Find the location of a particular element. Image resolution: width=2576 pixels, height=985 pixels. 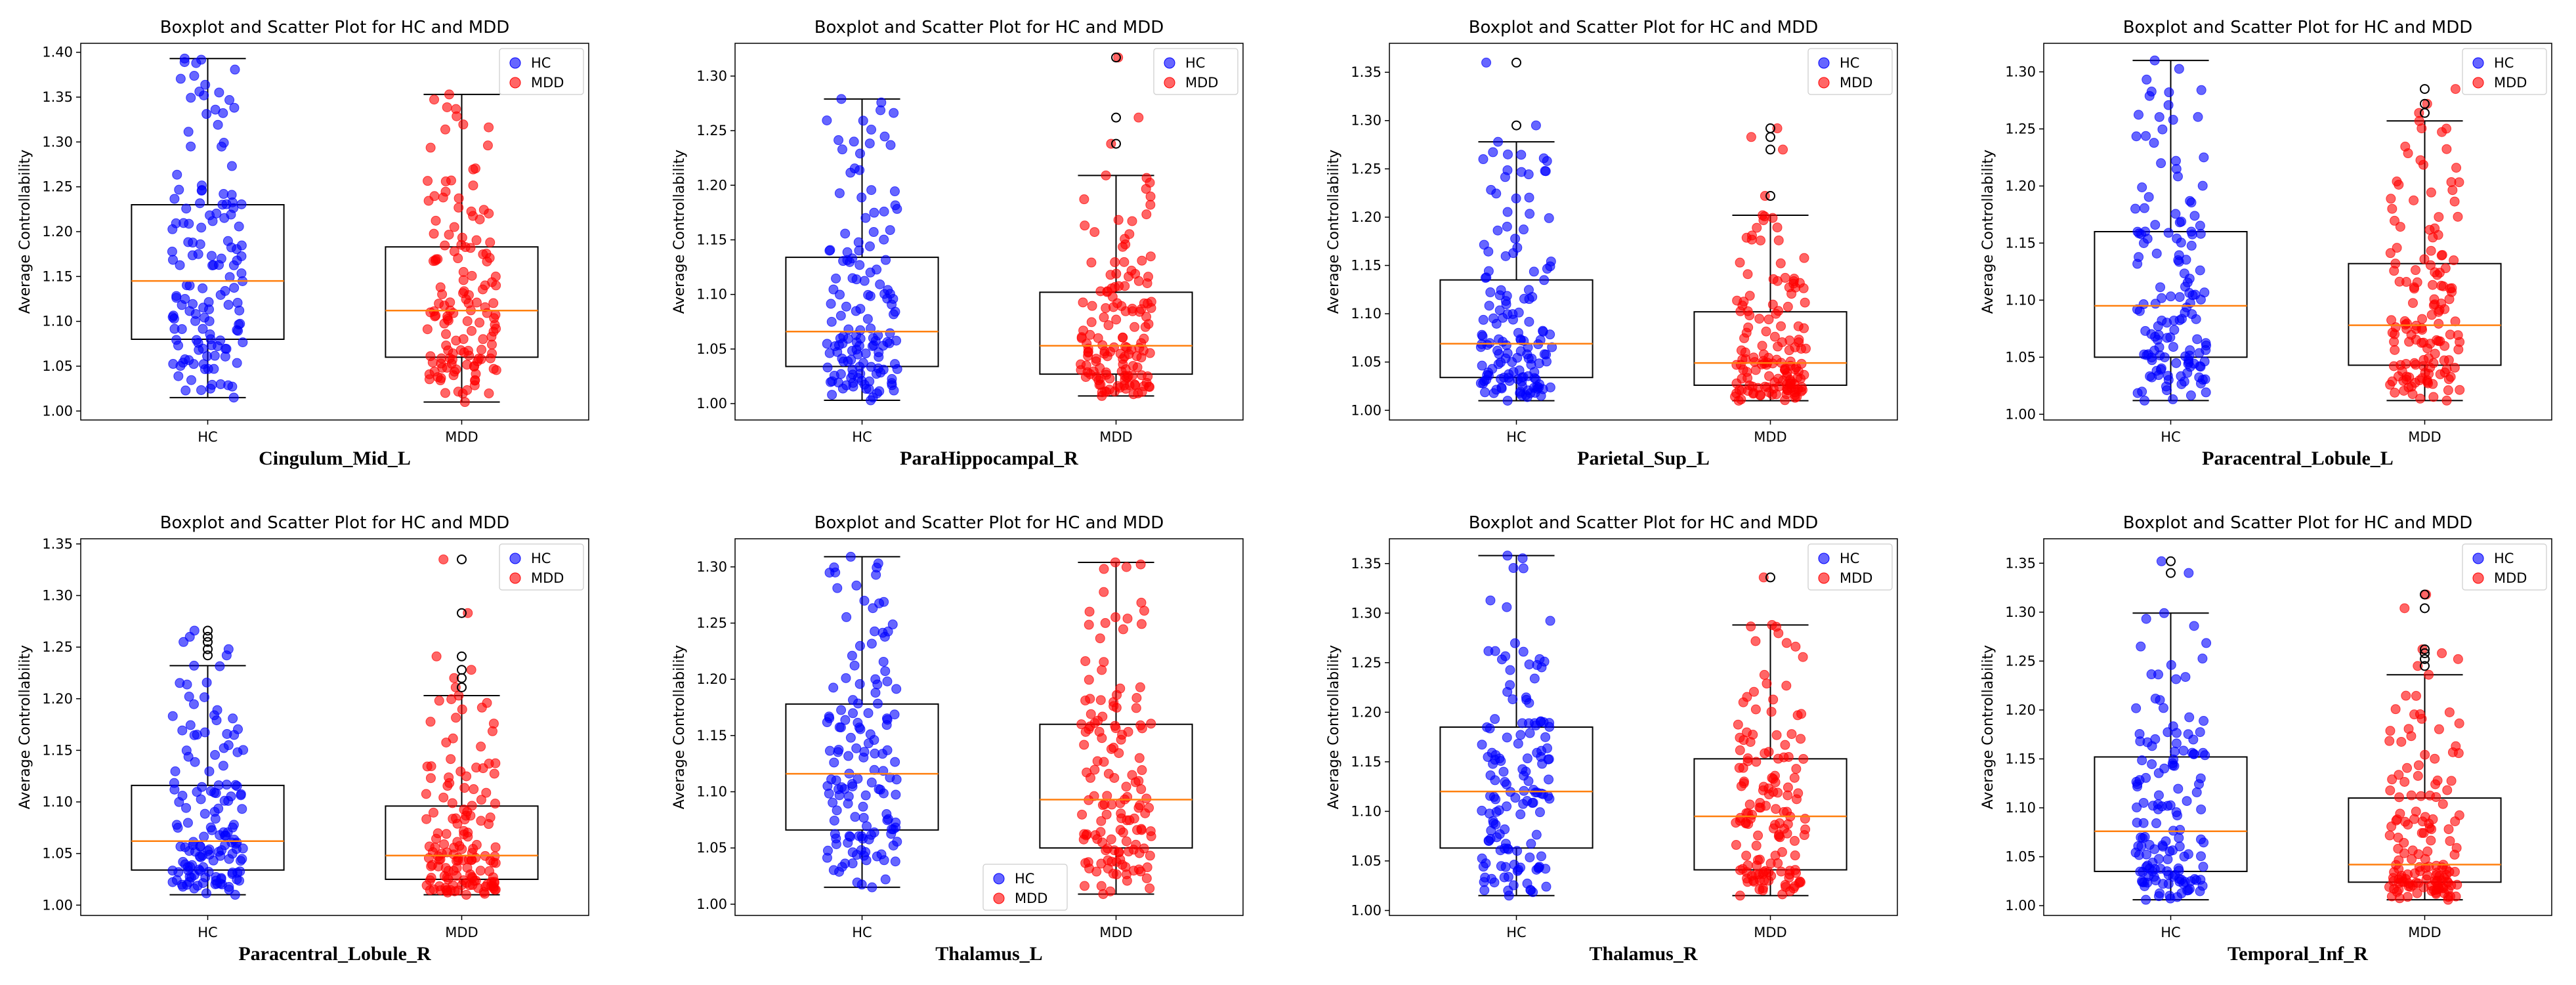

legend-marker-mdd is located at coordinates (2478, 83).